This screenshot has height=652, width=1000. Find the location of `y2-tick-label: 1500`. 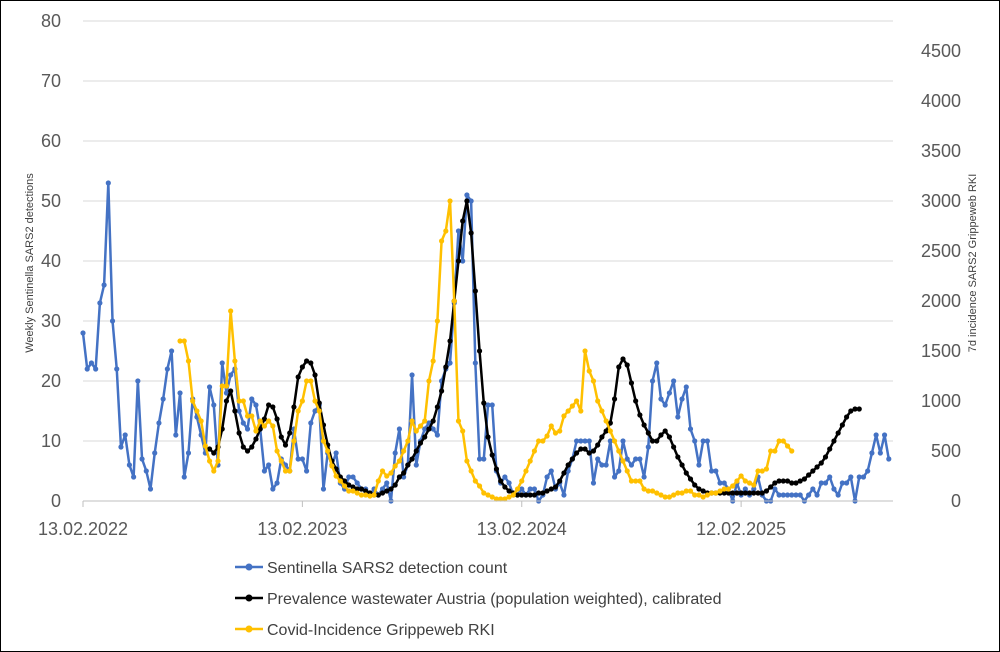

y2-tick-label: 1500 is located at coordinates (941, 351).